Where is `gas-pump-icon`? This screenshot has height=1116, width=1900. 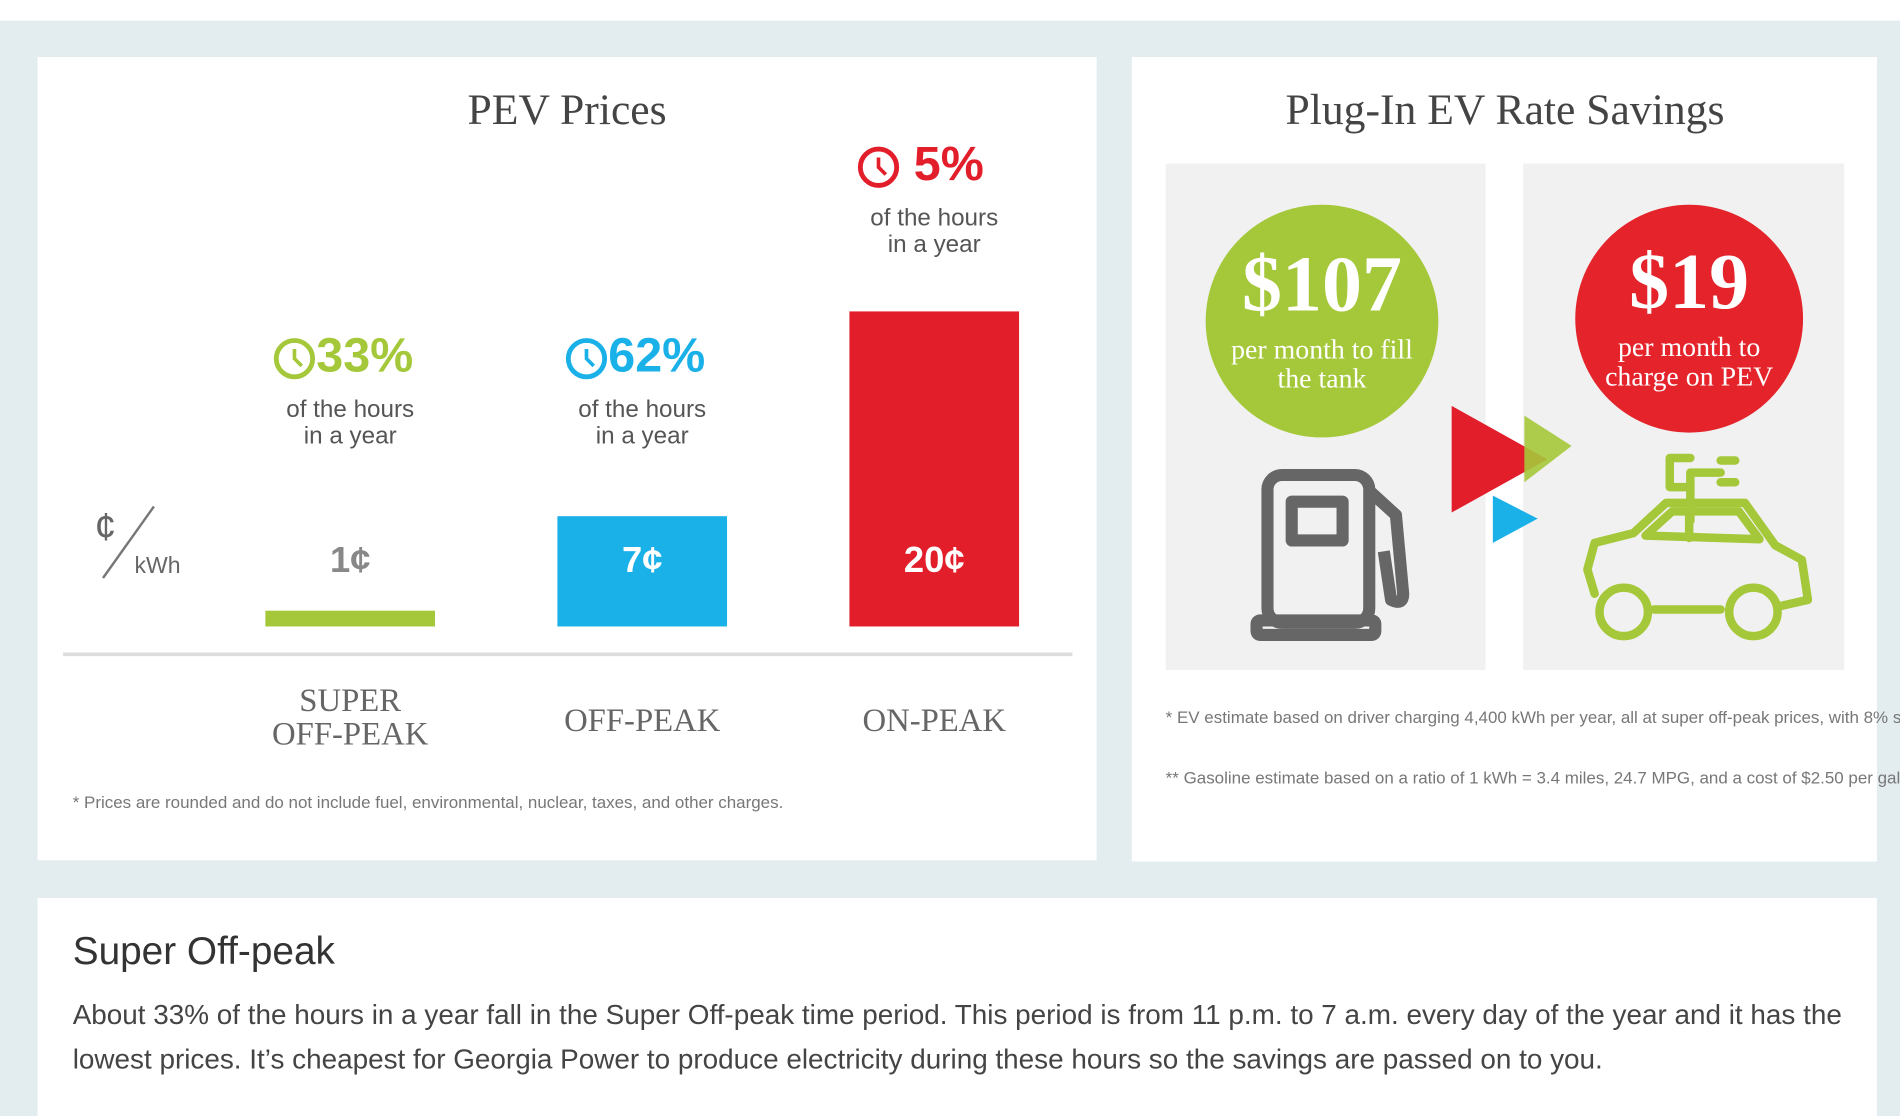
gas-pump-icon is located at coordinates (1330, 555).